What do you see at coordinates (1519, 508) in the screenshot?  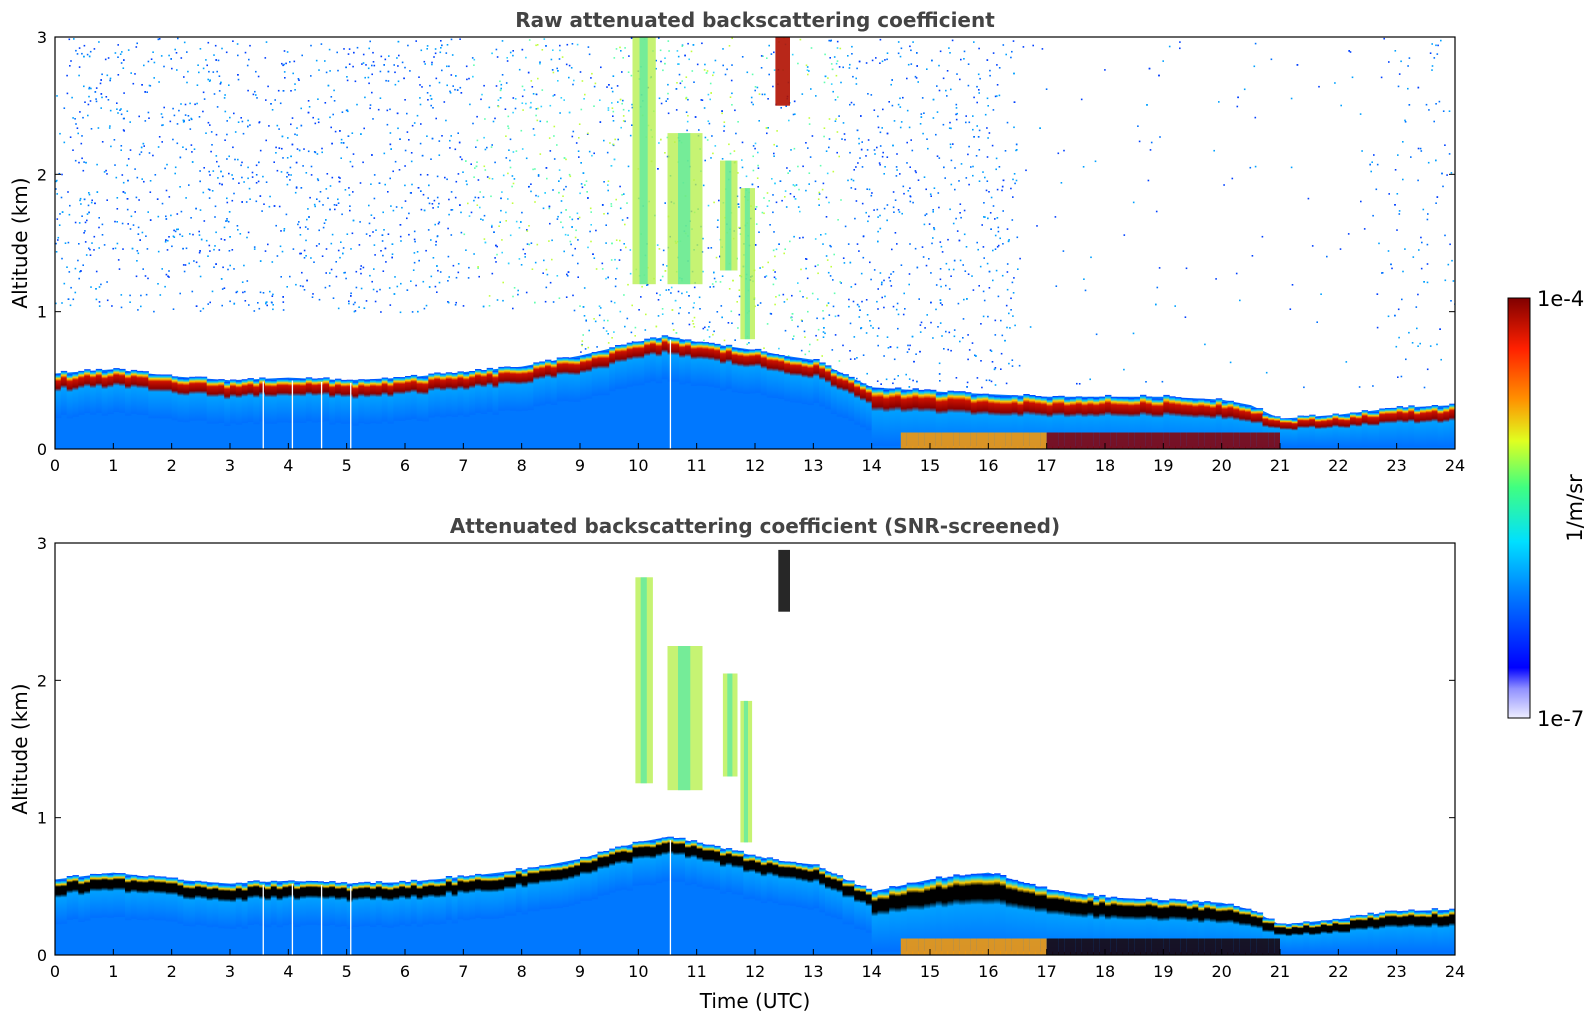 I see `colorbar-gradient` at bounding box center [1519, 508].